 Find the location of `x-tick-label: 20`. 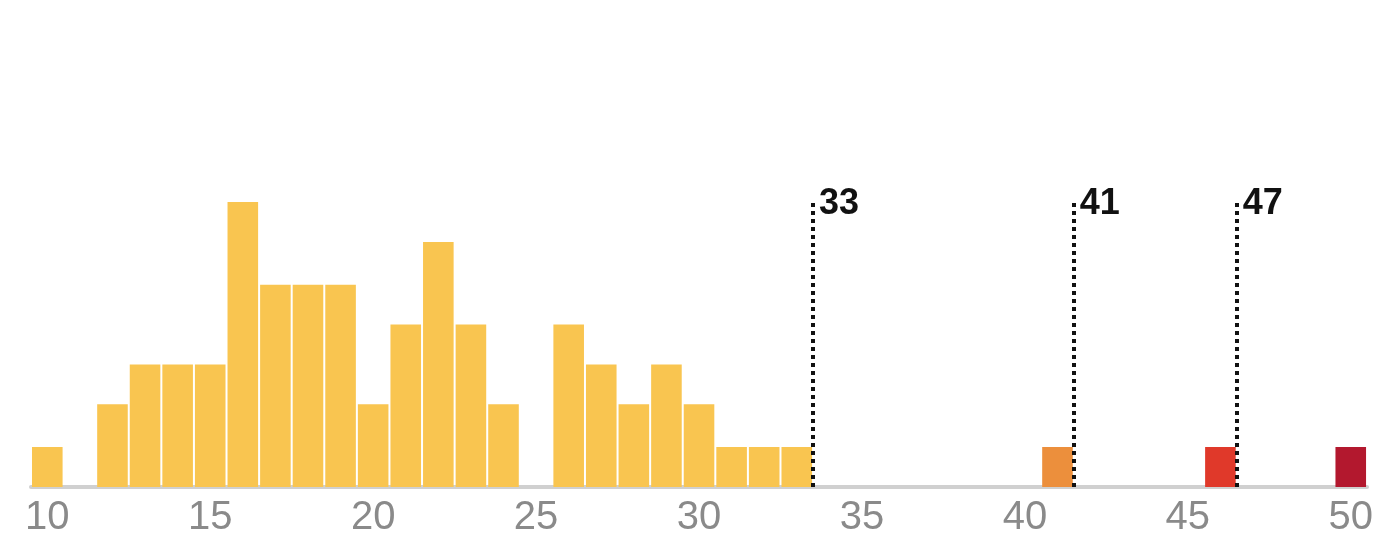

x-tick-label: 20 is located at coordinates (373, 515).